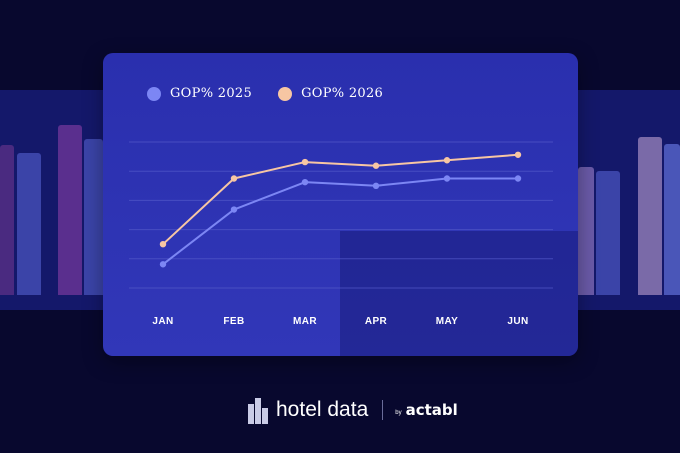  I want to click on x-tick-label: APR, so click(376, 321).